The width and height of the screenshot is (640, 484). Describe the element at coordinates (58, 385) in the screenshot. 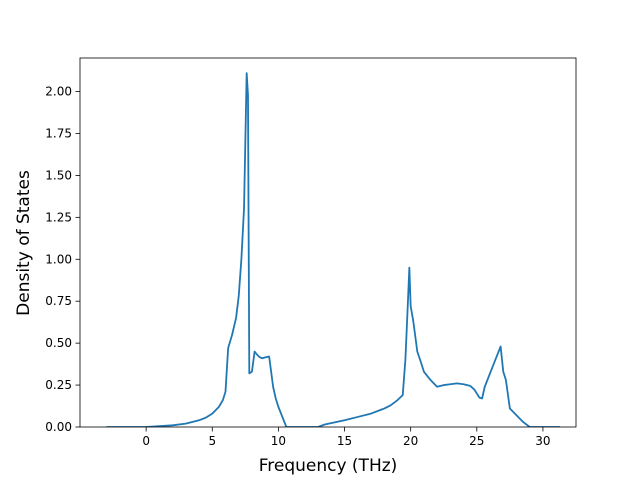

I see `y-tick-label: 0.25` at that location.